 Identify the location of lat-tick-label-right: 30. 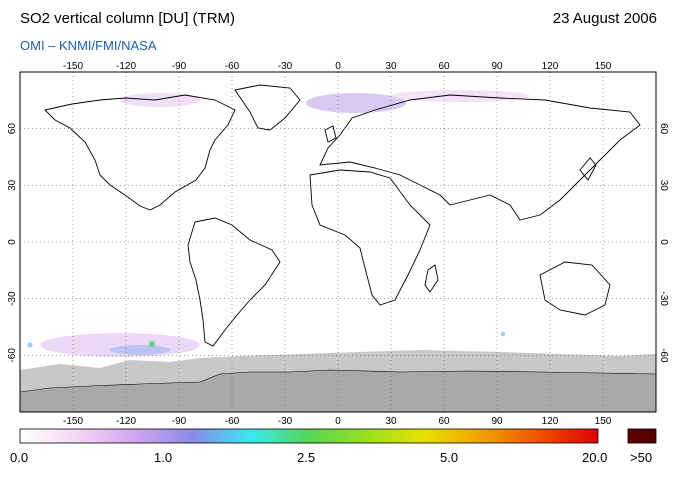
(663, 186).